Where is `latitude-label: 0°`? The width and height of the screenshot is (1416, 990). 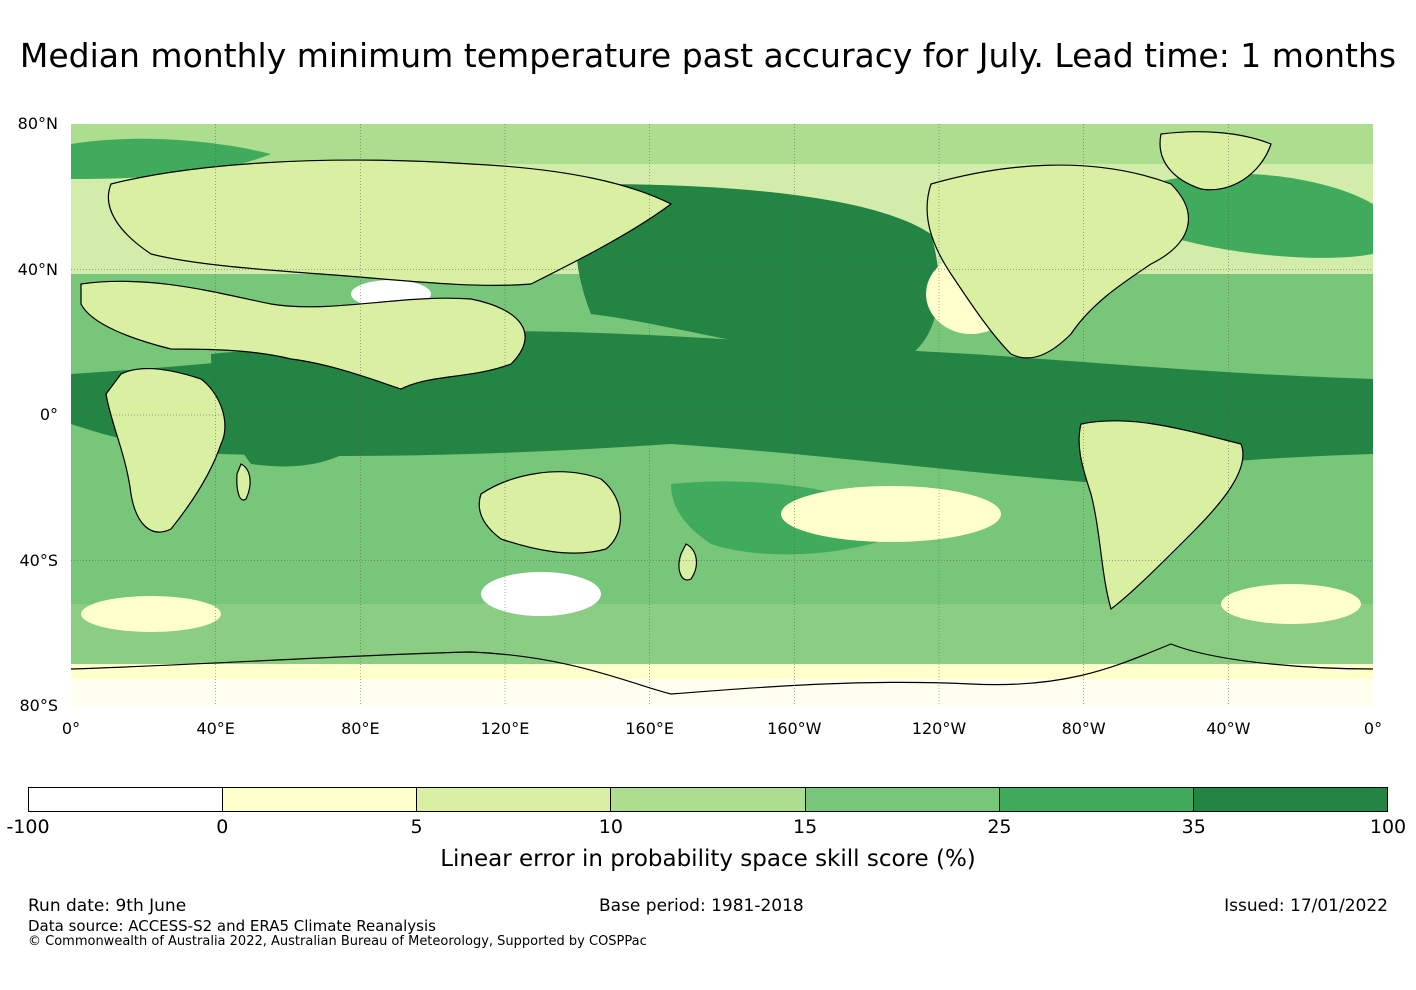
latitude-label: 0° is located at coordinates (48, 414).